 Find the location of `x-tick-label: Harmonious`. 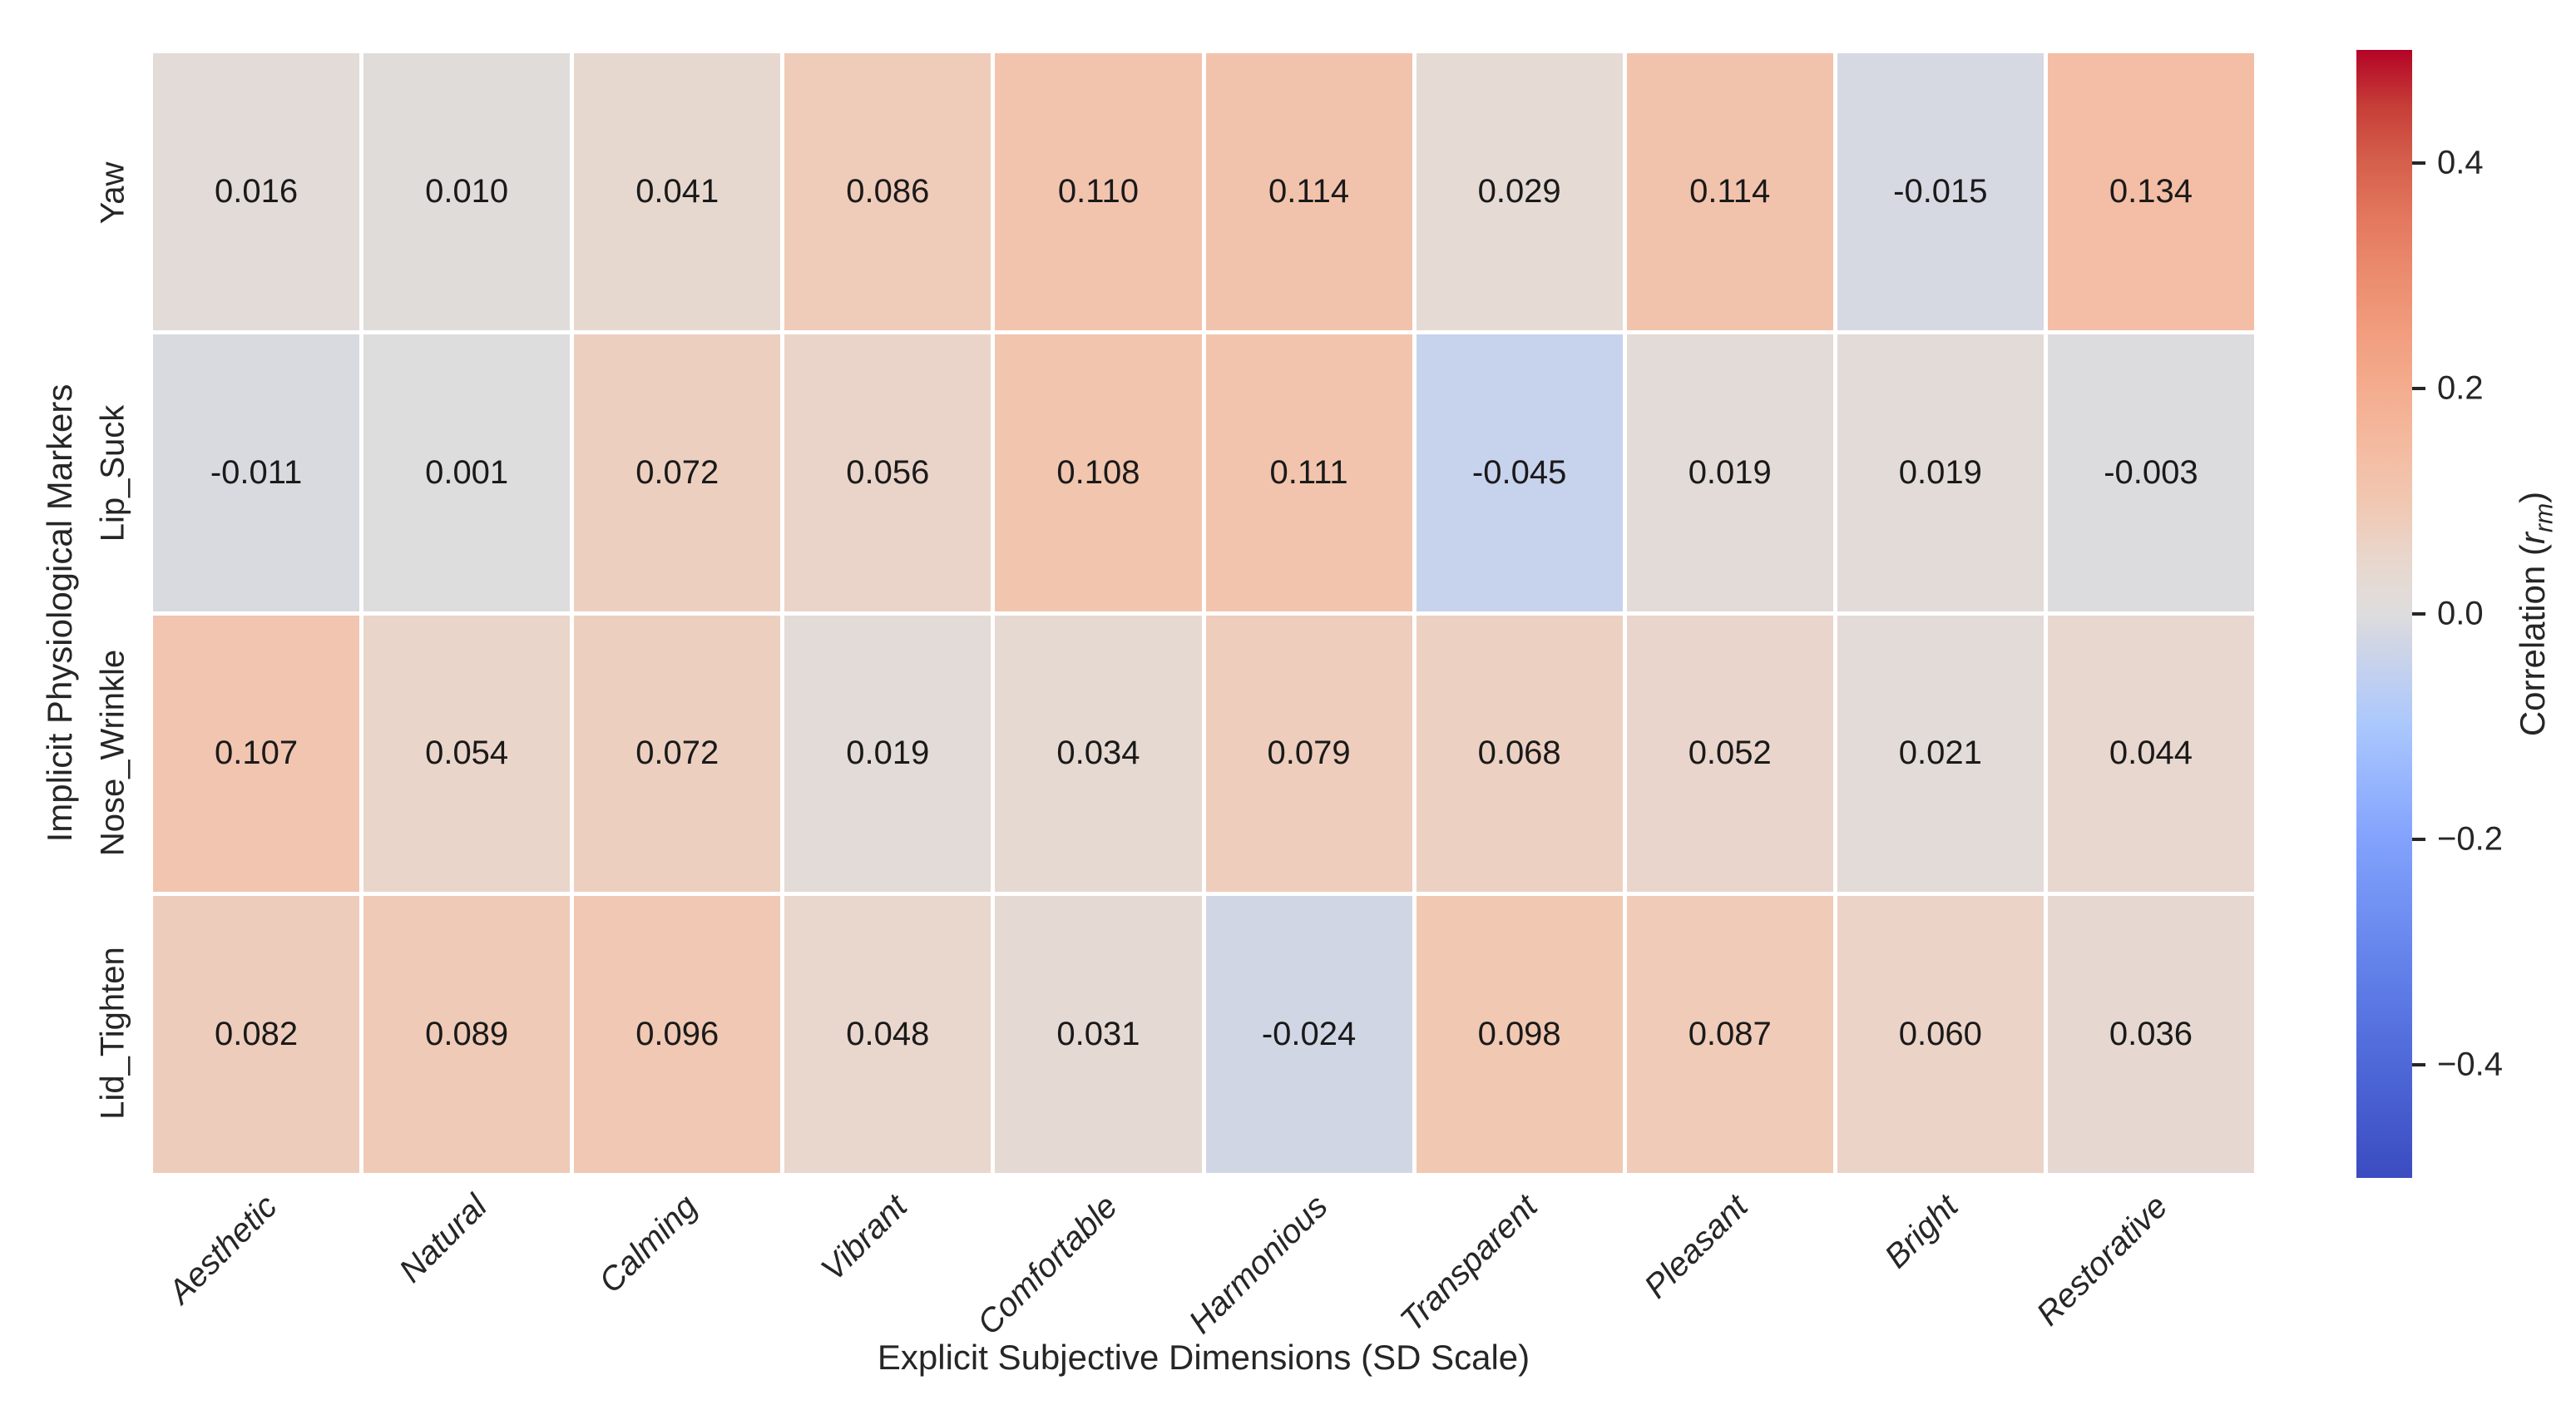

x-tick-label: Harmonious is located at coordinates (1258, 1264).